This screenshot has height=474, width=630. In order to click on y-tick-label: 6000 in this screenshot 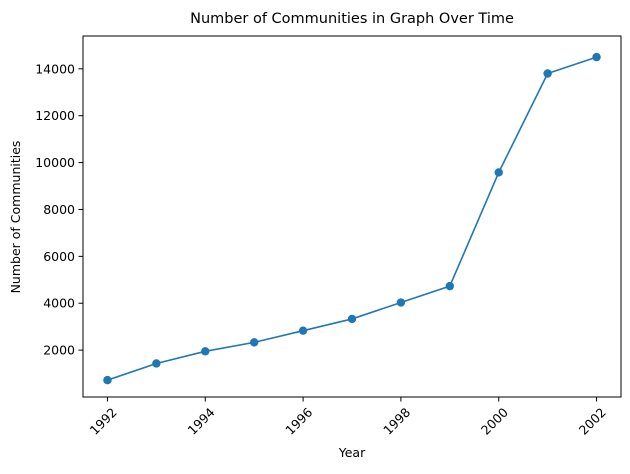, I will do `click(59, 256)`.